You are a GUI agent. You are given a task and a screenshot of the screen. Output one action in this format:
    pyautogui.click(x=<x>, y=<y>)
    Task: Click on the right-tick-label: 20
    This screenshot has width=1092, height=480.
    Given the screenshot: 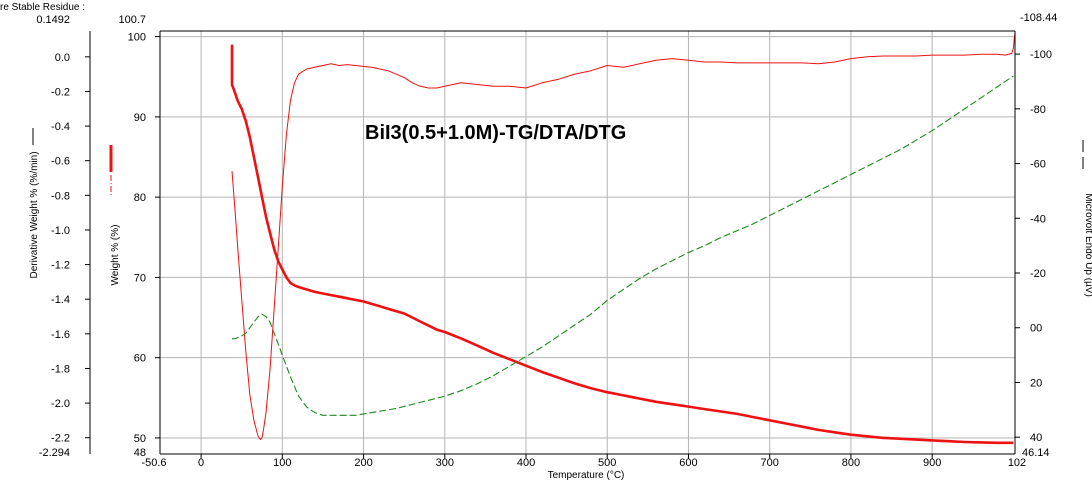 What is the action you would take?
    pyautogui.click(x=1036, y=383)
    